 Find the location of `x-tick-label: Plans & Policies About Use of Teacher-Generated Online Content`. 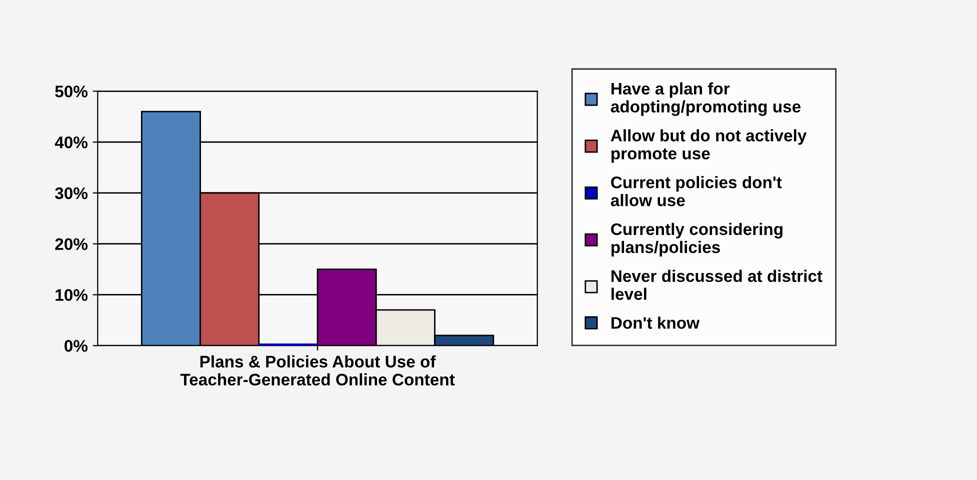

x-tick-label: Plans & Policies About Use of Teacher-Generated Online Content is located at coordinates (317, 370).